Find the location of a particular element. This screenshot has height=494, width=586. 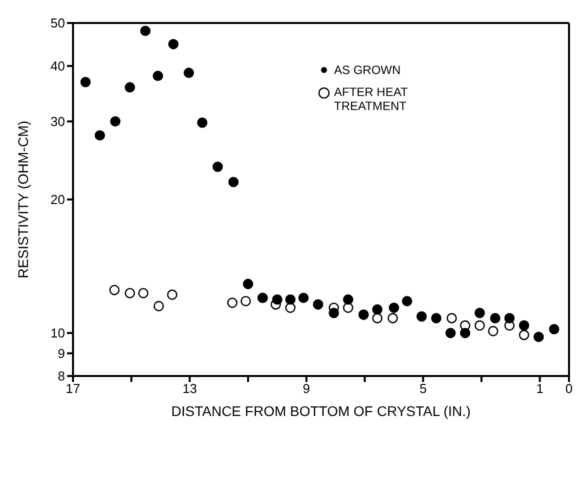

y-tick-label: 50 is located at coordinates (57, 23).